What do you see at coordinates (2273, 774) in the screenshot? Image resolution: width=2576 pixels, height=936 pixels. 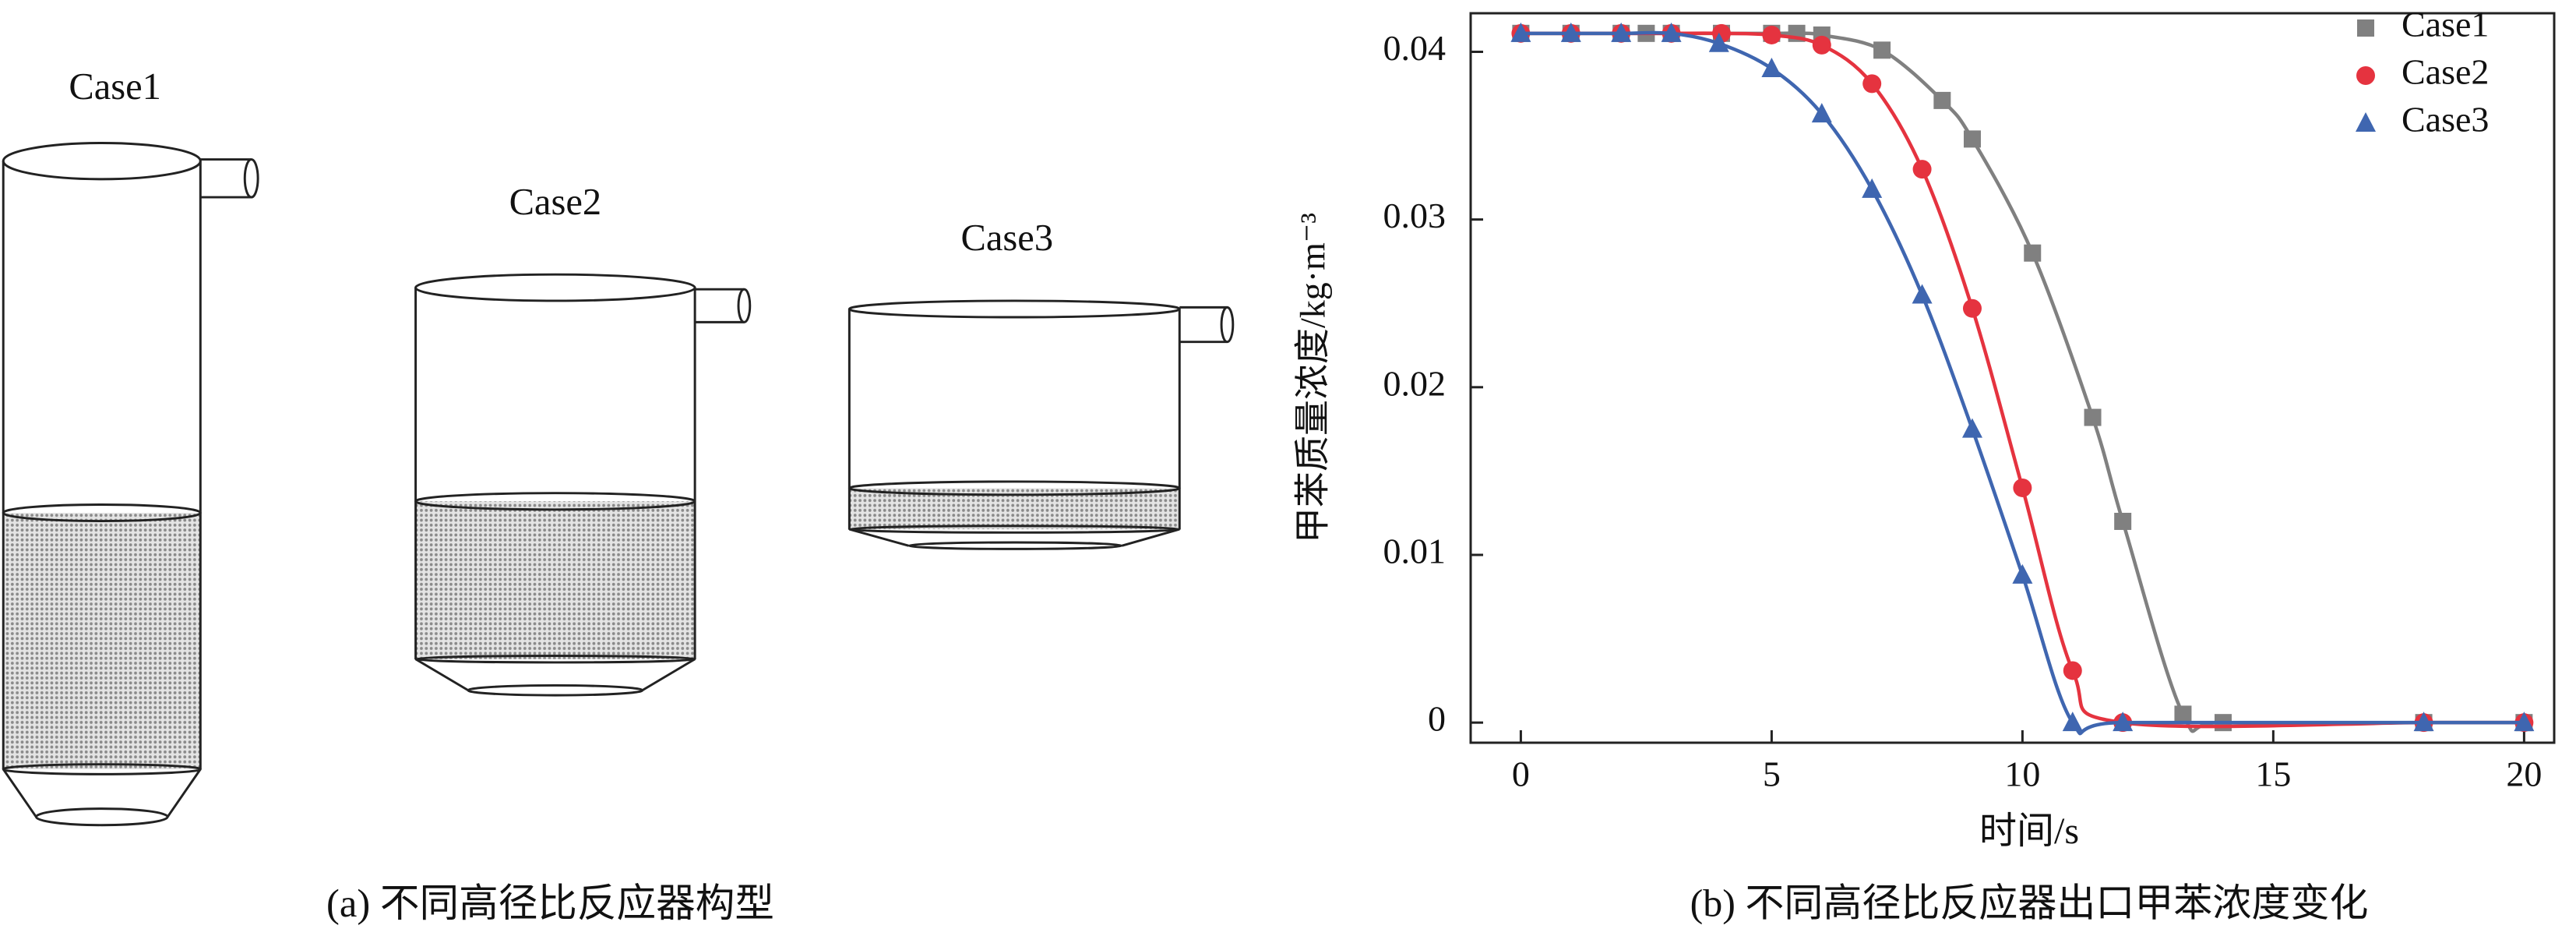 I see `x-tick-label: 15` at bounding box center [2273, 774].